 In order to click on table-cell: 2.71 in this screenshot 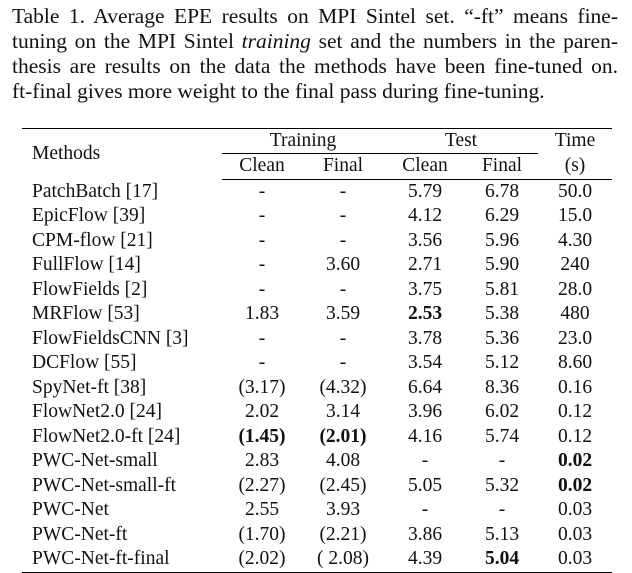, I will do `click(425, 265)`.